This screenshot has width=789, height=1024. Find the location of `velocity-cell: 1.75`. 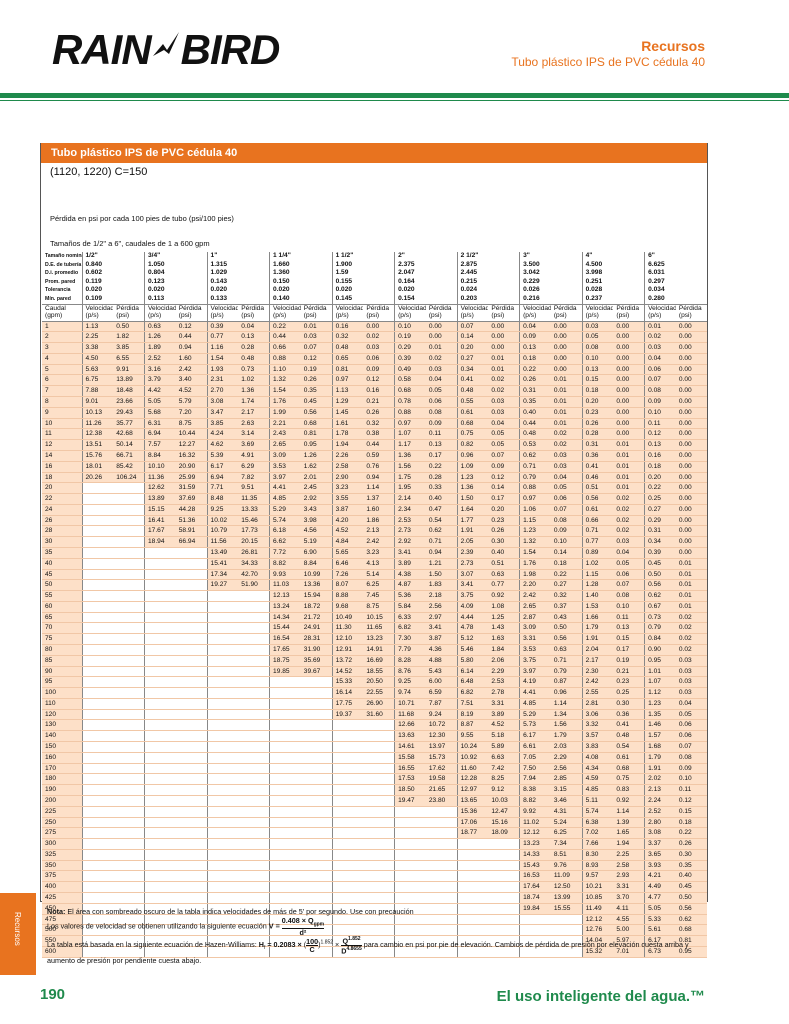

velocity-cell: 1.75 is located at coordinates (410, 478).